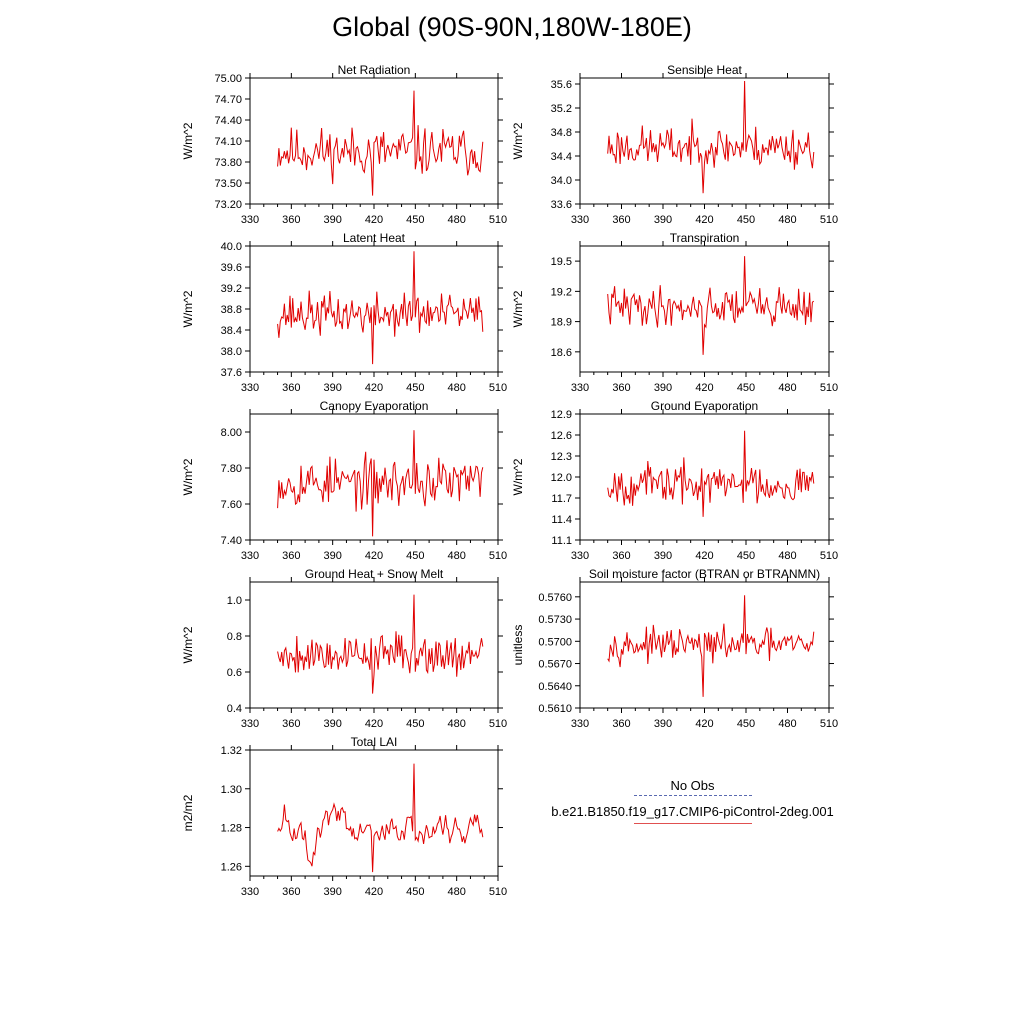 The height and width of the screenshot is (1024, 1024). What do you see at coordinates (231, 751) in the screenshot?
I see `y-tick-label: 1.32` at bounding box center [231, 751].